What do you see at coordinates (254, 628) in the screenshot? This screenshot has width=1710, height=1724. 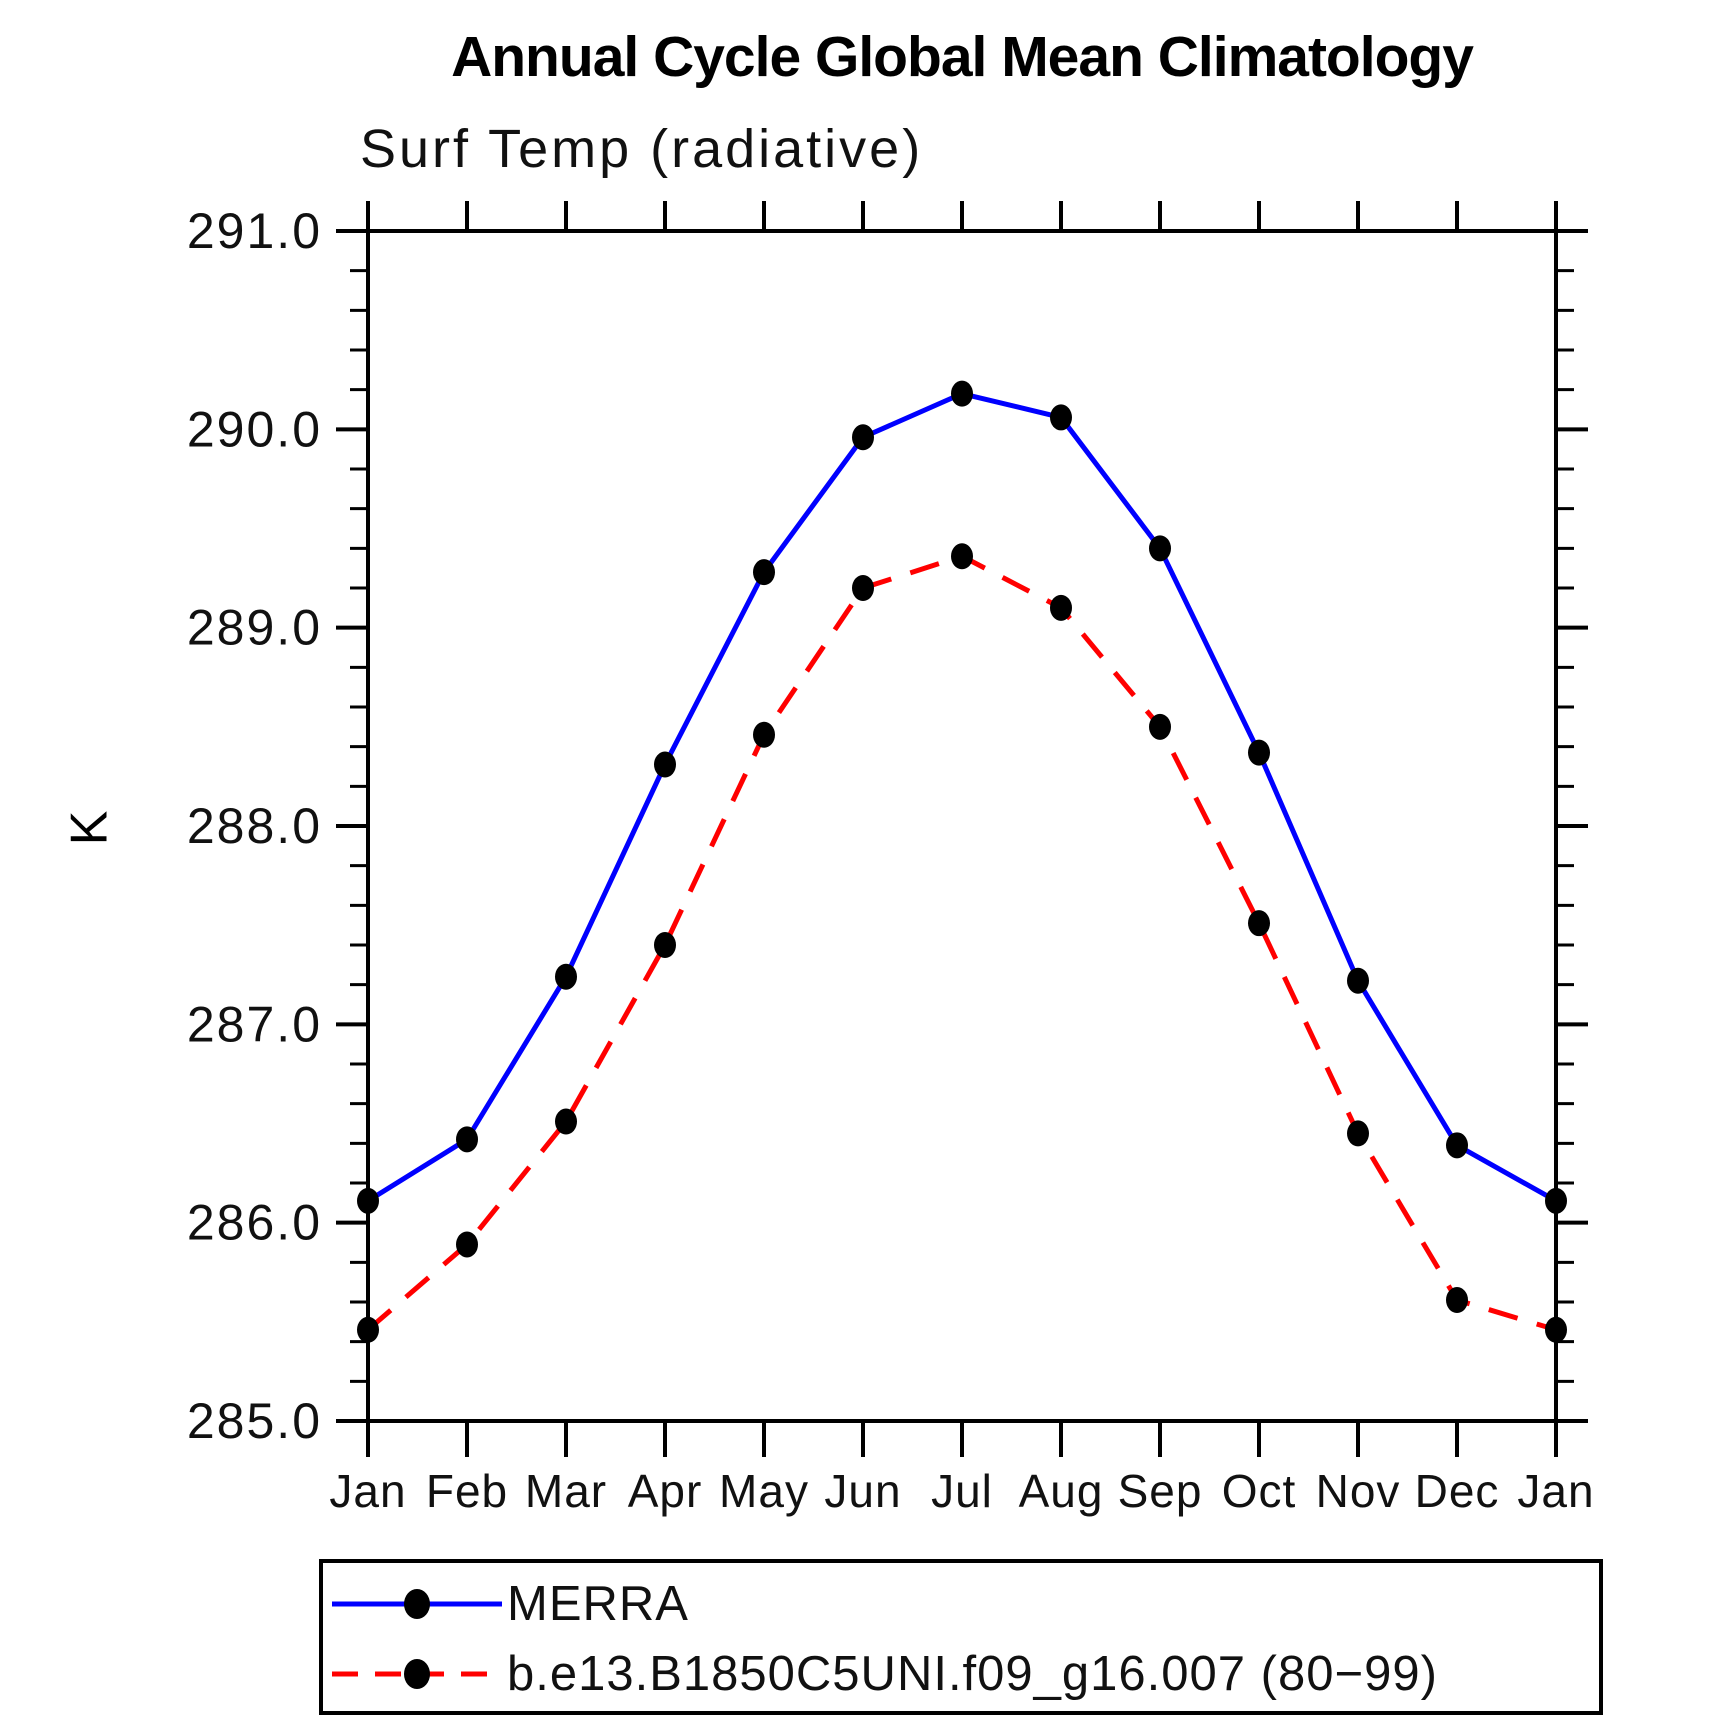 I see `y-tick-label: 289.0` at bounding box center [254, 628].